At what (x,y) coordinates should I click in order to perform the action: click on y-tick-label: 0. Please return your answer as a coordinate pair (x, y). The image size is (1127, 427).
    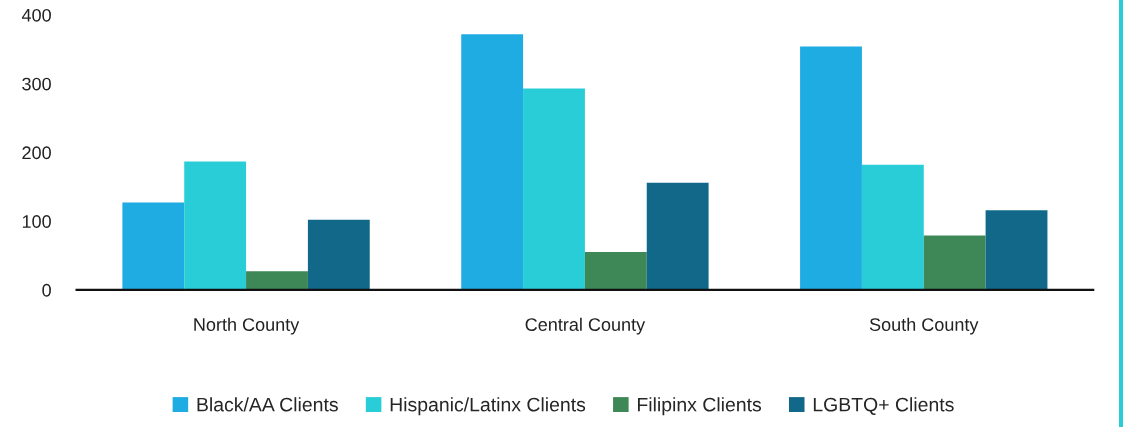
    Looking at the image, I should click on (46, 290).